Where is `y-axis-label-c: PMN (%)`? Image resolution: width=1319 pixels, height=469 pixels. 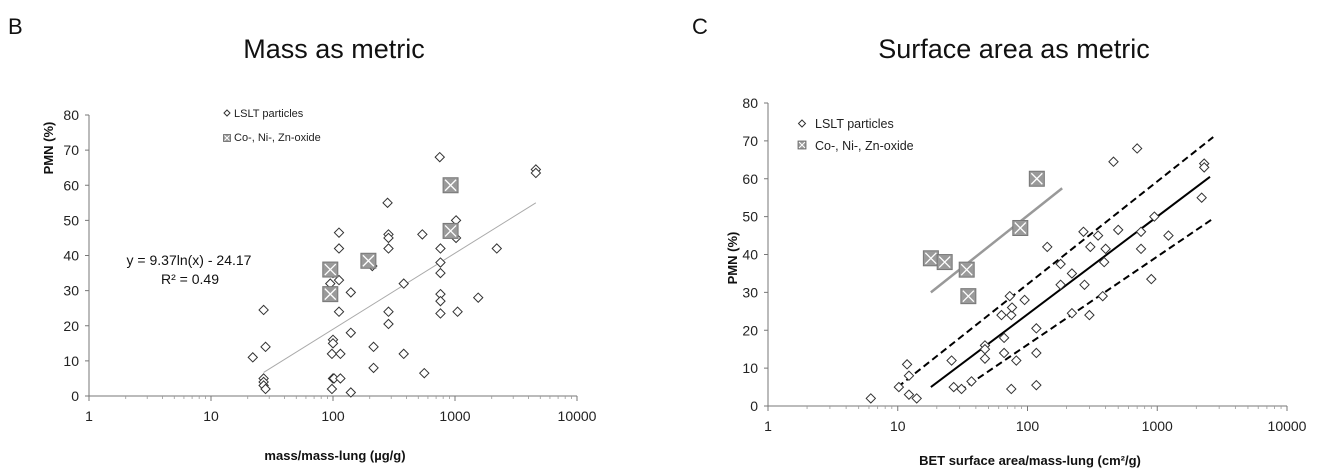 y-axis-label-c: PMN (%) is located at coordinates (732, 258).